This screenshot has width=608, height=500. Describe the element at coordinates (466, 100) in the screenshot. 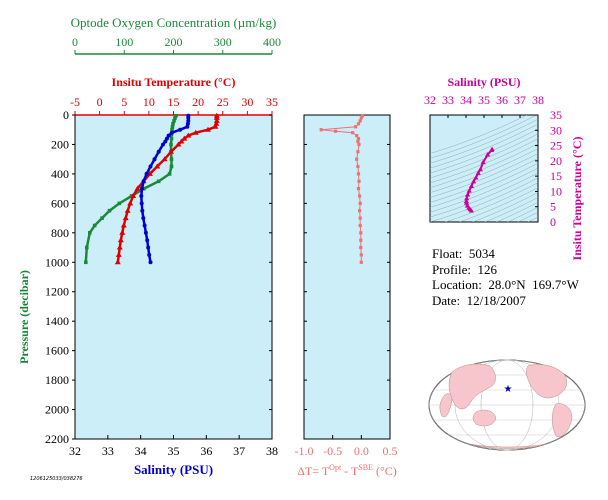

I see `ts-salinity-tick-label: 34` at that location.